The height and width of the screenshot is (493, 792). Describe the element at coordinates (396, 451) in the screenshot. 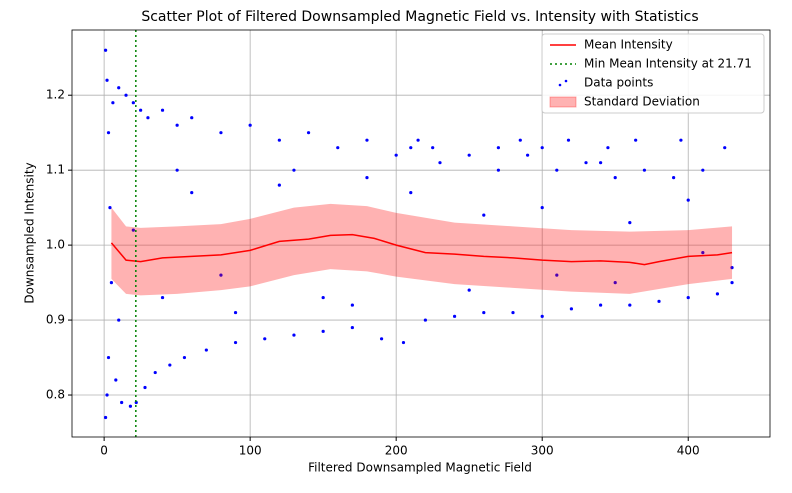

I see `x-tick-label: 200` at that location.